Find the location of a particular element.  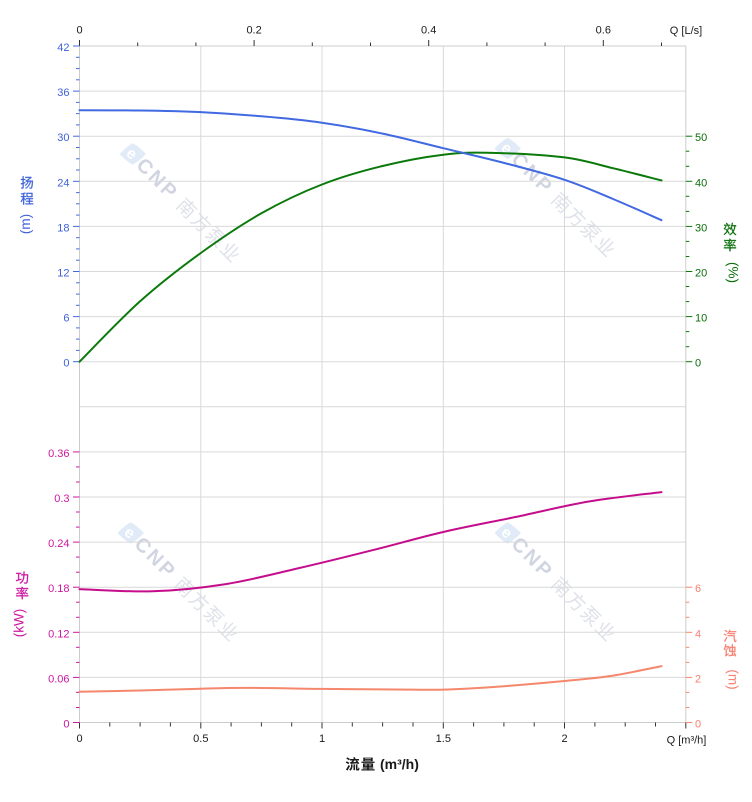

svg-text: 0.2 is located at coordinates (253, 31).